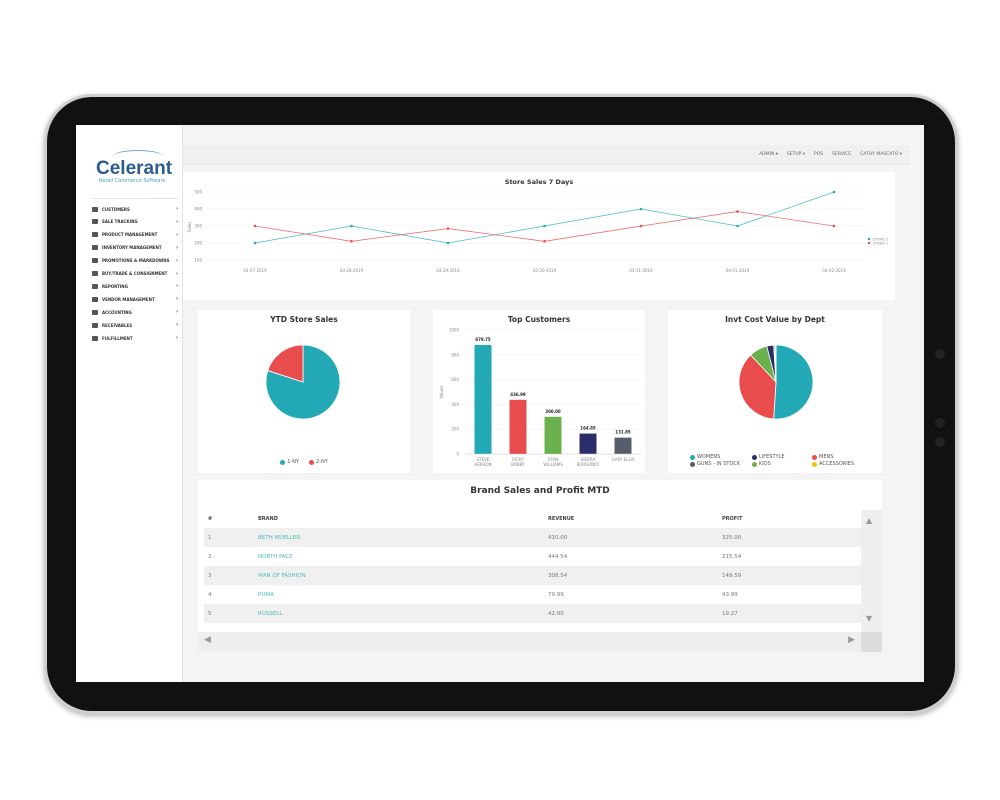 This screenshot has height=800, width=1000. What do you see at coordinates (454, 330) in the screenshot?
I see `y-tick-label: 1000` at bounding box center [454, 330].